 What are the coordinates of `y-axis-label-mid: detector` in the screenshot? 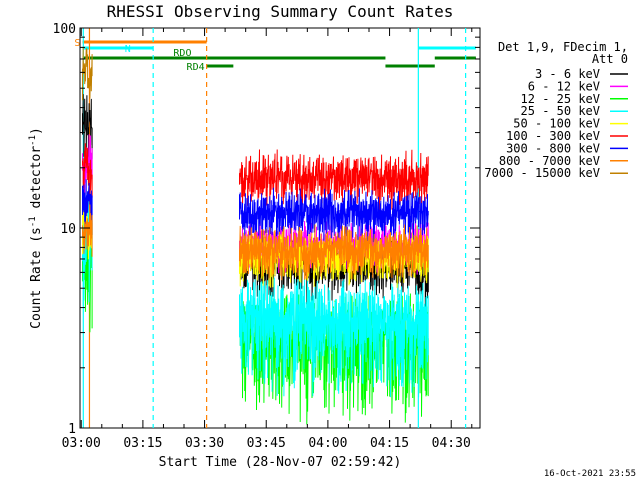 It's located at (36, 181).